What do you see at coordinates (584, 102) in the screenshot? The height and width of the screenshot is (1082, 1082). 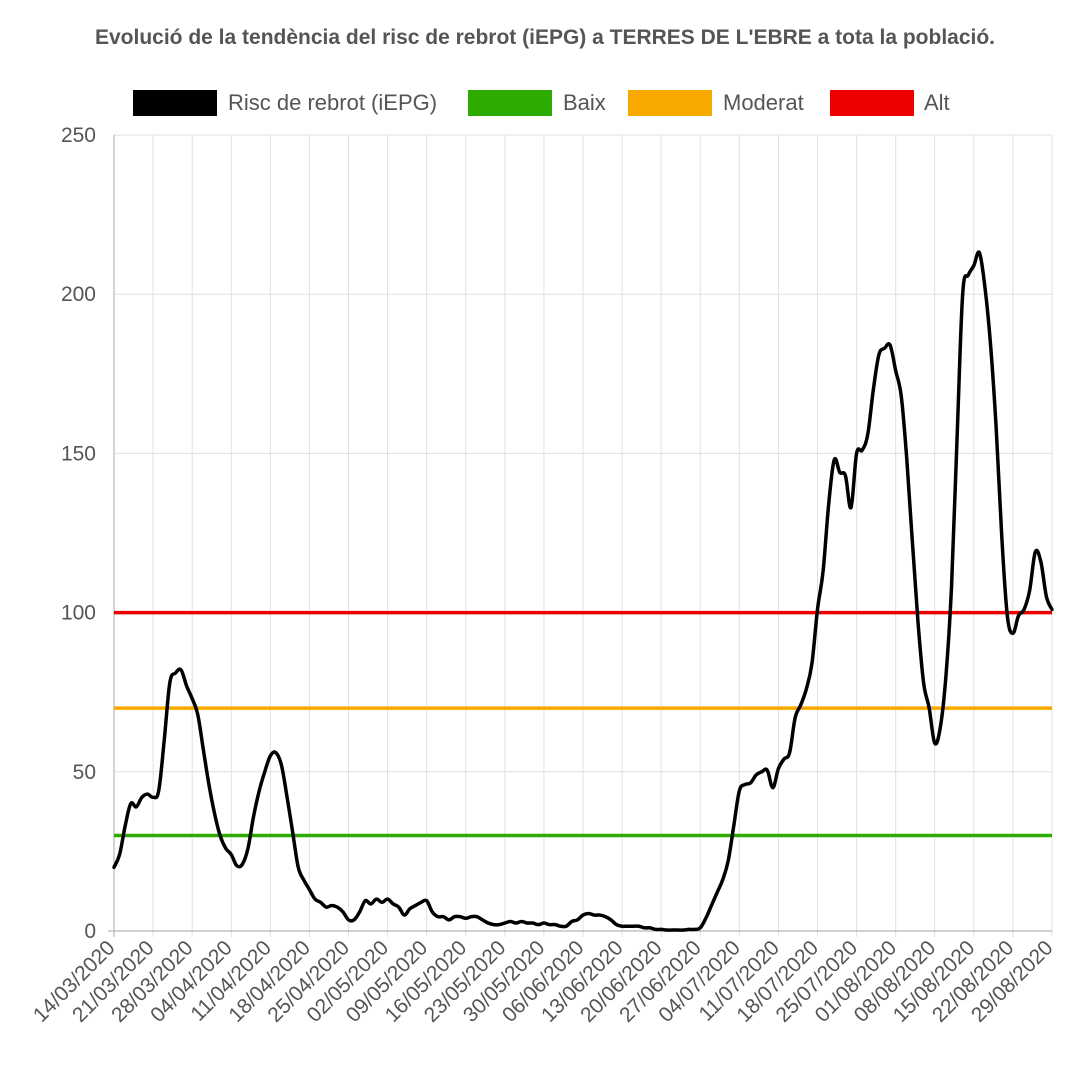 I see `legend-label-baix: Baix` at bounding box center [584, 102].